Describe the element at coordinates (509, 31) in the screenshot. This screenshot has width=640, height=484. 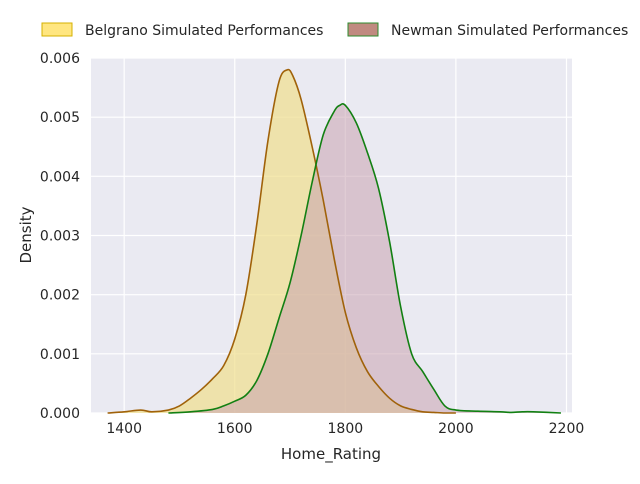
I see `legend-label-newman: Newman Simulated Performances` at that location.